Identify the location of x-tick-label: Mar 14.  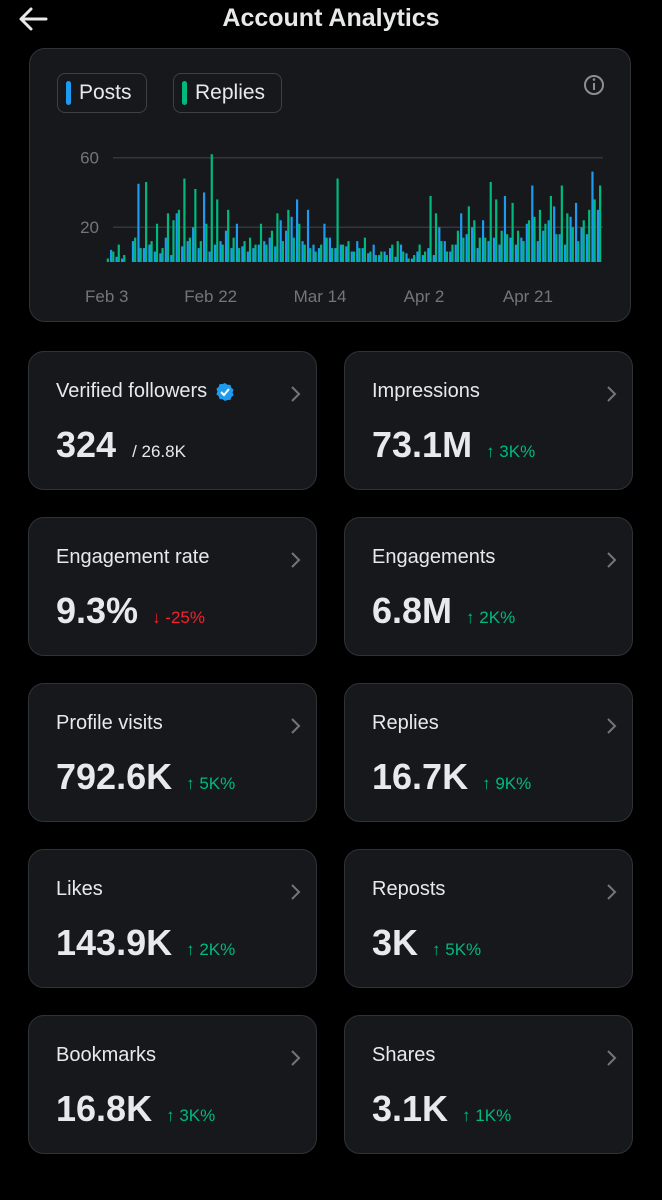
(320, 296).